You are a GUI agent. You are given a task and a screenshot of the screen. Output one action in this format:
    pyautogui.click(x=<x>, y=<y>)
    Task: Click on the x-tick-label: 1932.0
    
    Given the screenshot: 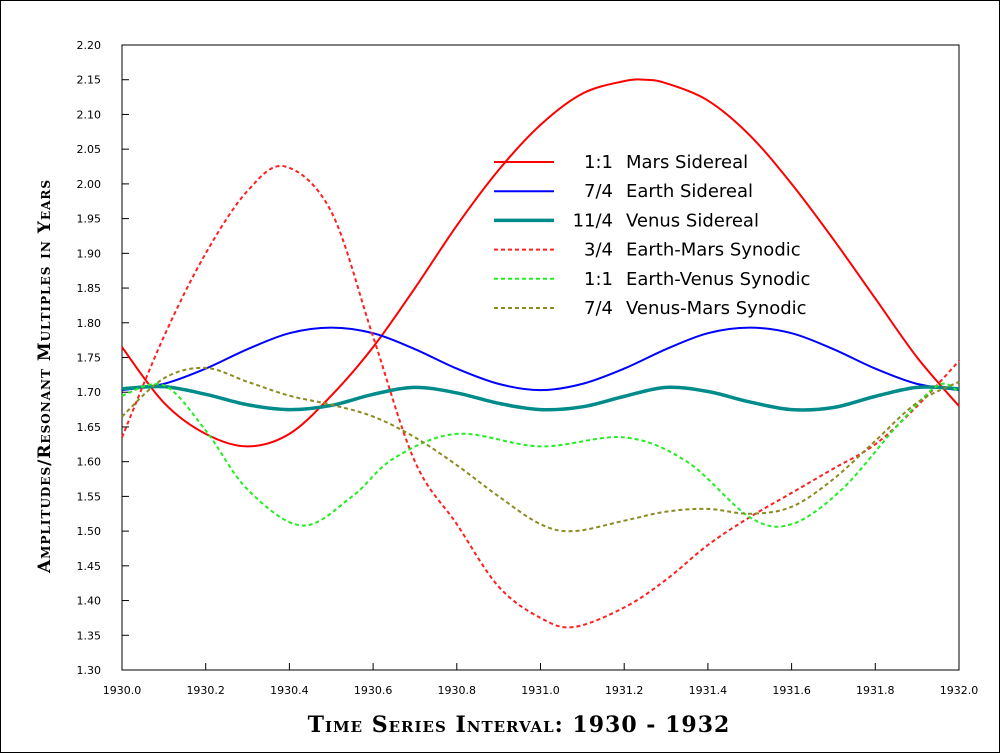 What is the action you would take?
    pyautogui.click(x=959, y=690)
    